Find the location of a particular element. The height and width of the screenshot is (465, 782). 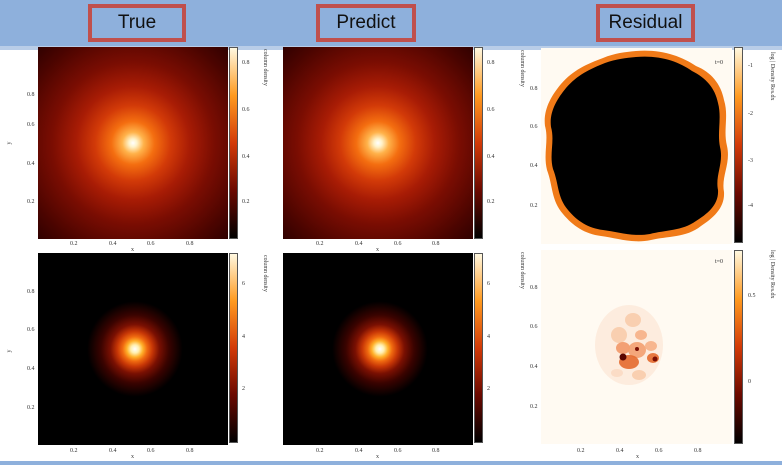

predict-top-colorbar is located at coordinates (478, 143).